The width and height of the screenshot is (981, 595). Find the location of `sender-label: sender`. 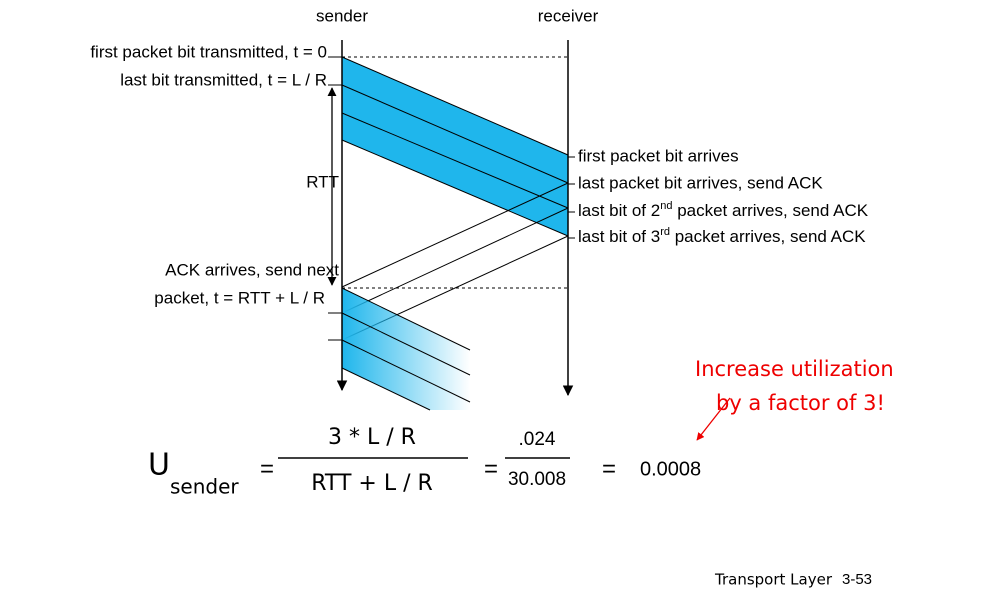

sender-label: sender is located at coordinates (342, 15).